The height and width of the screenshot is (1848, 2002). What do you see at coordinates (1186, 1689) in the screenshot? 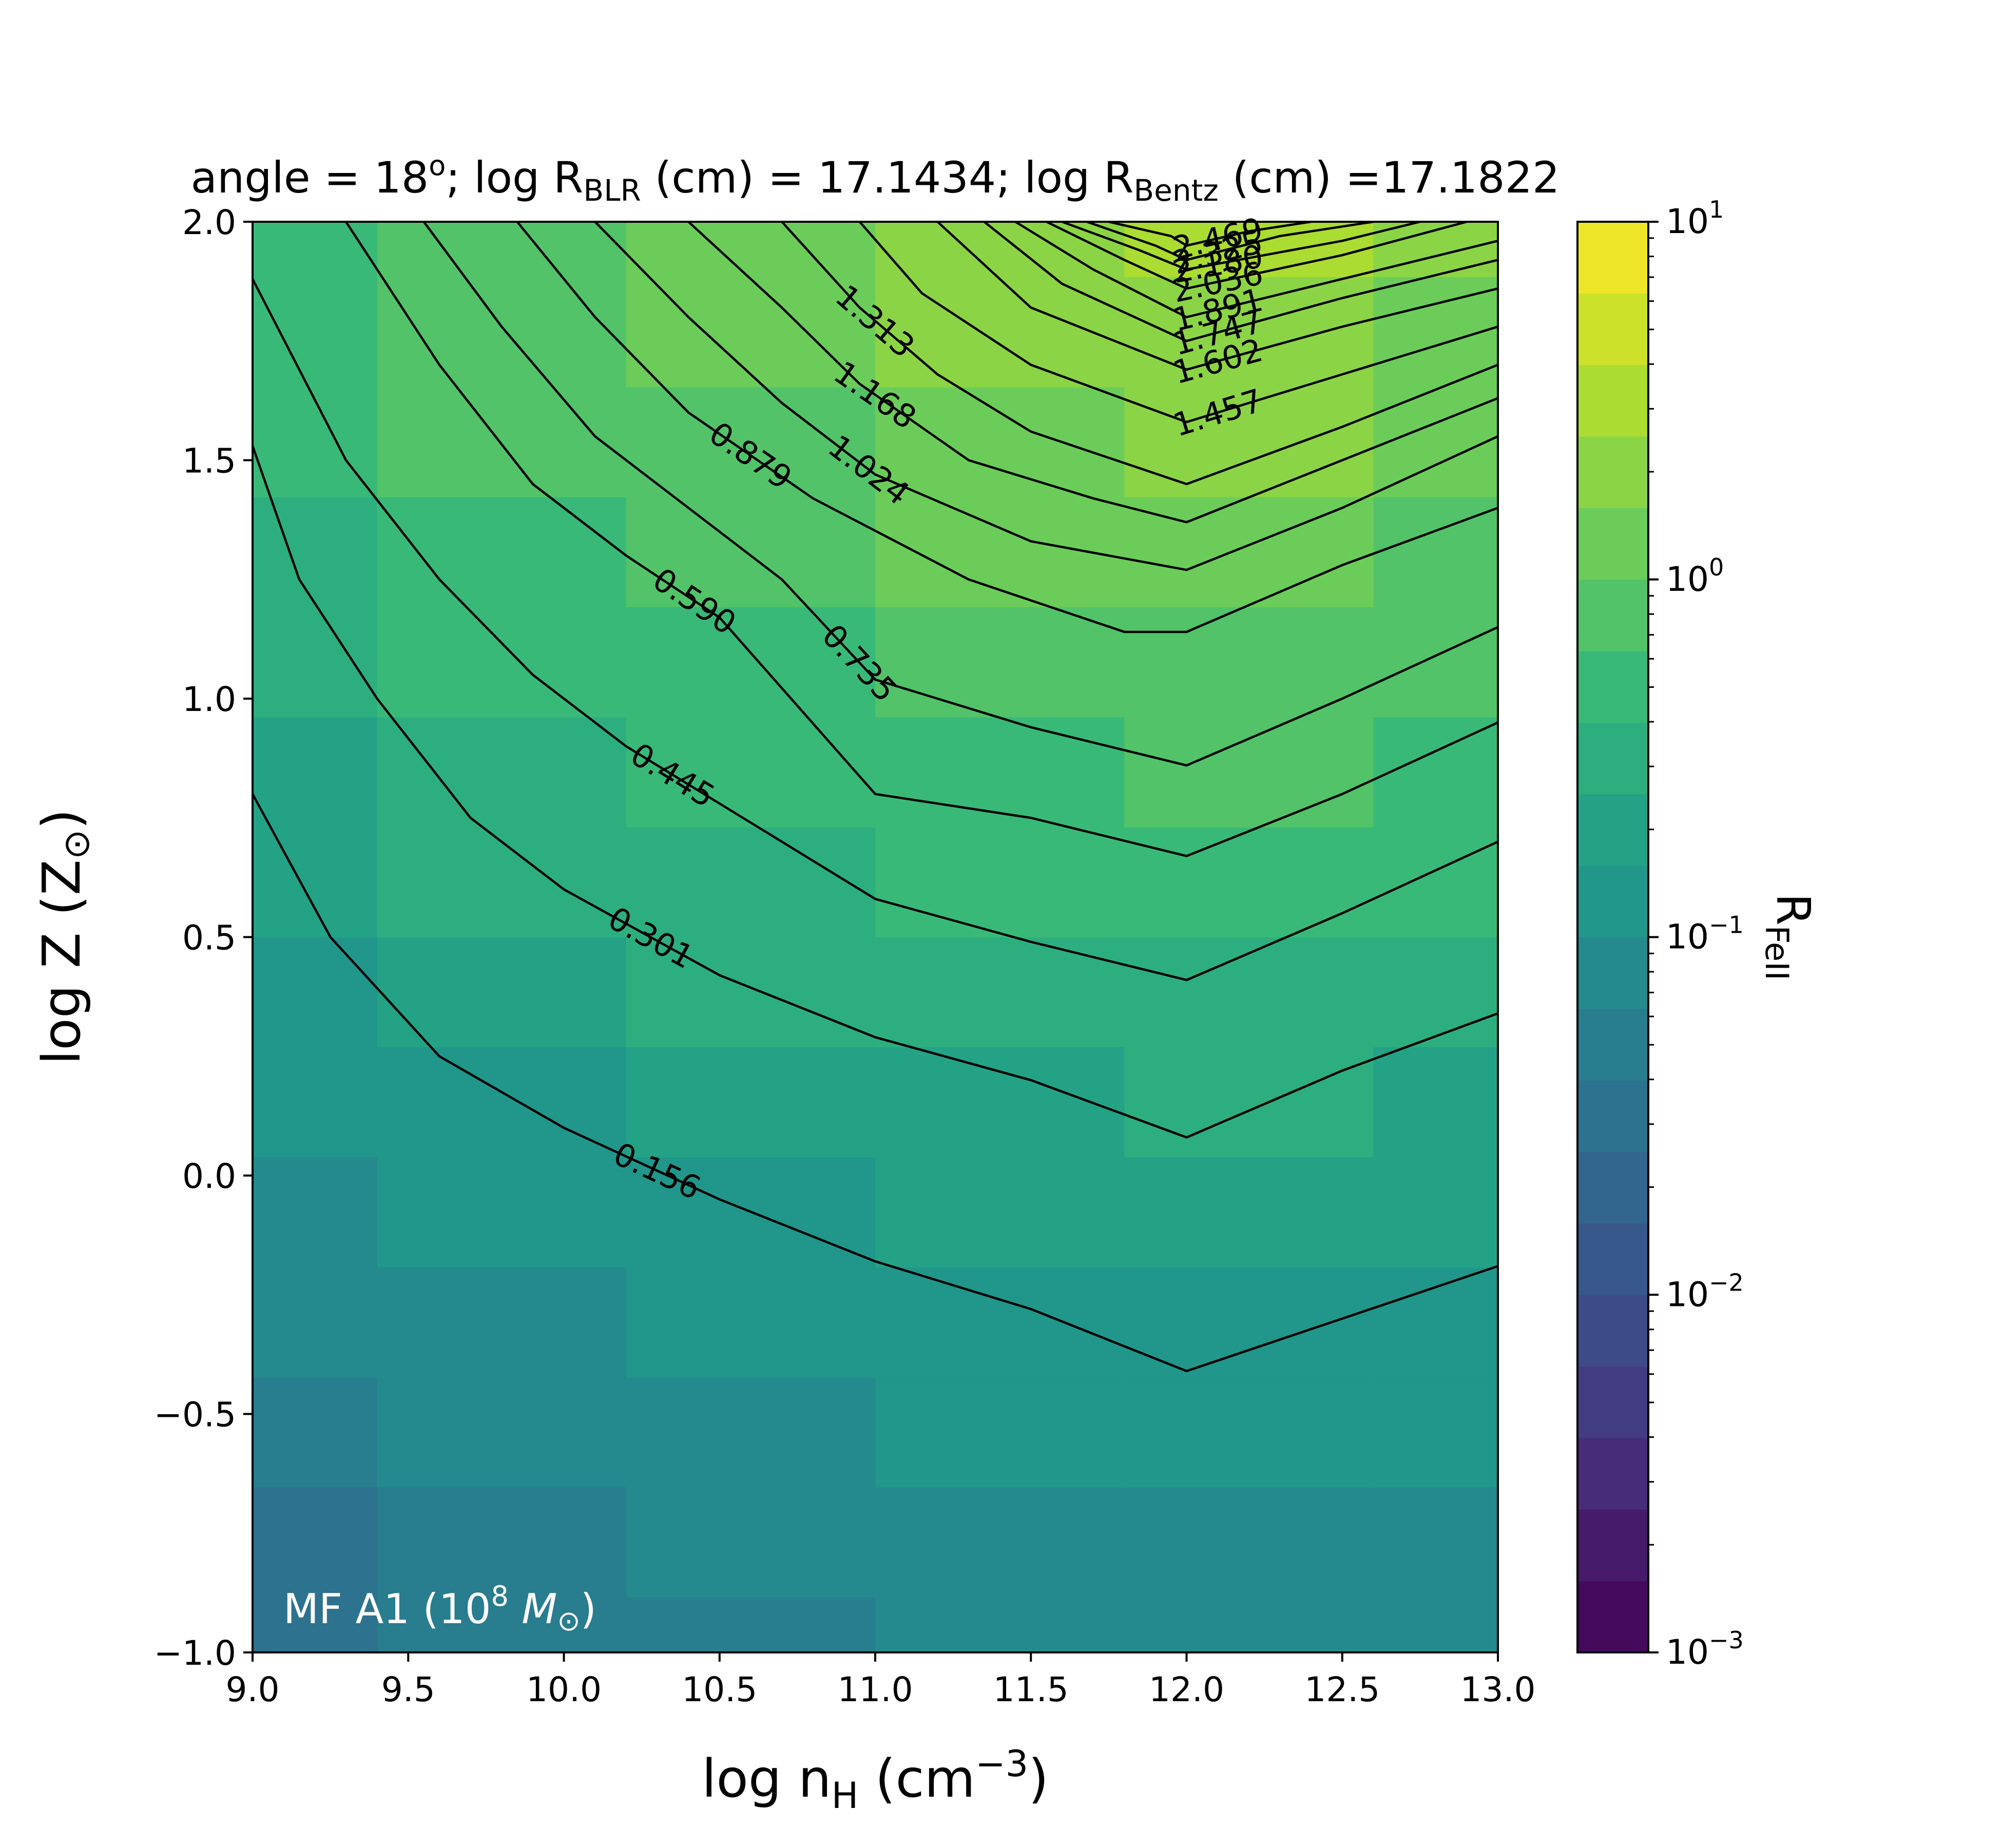
I see `x-tick-label: 12.0` at bounding box center [1186, 1689].